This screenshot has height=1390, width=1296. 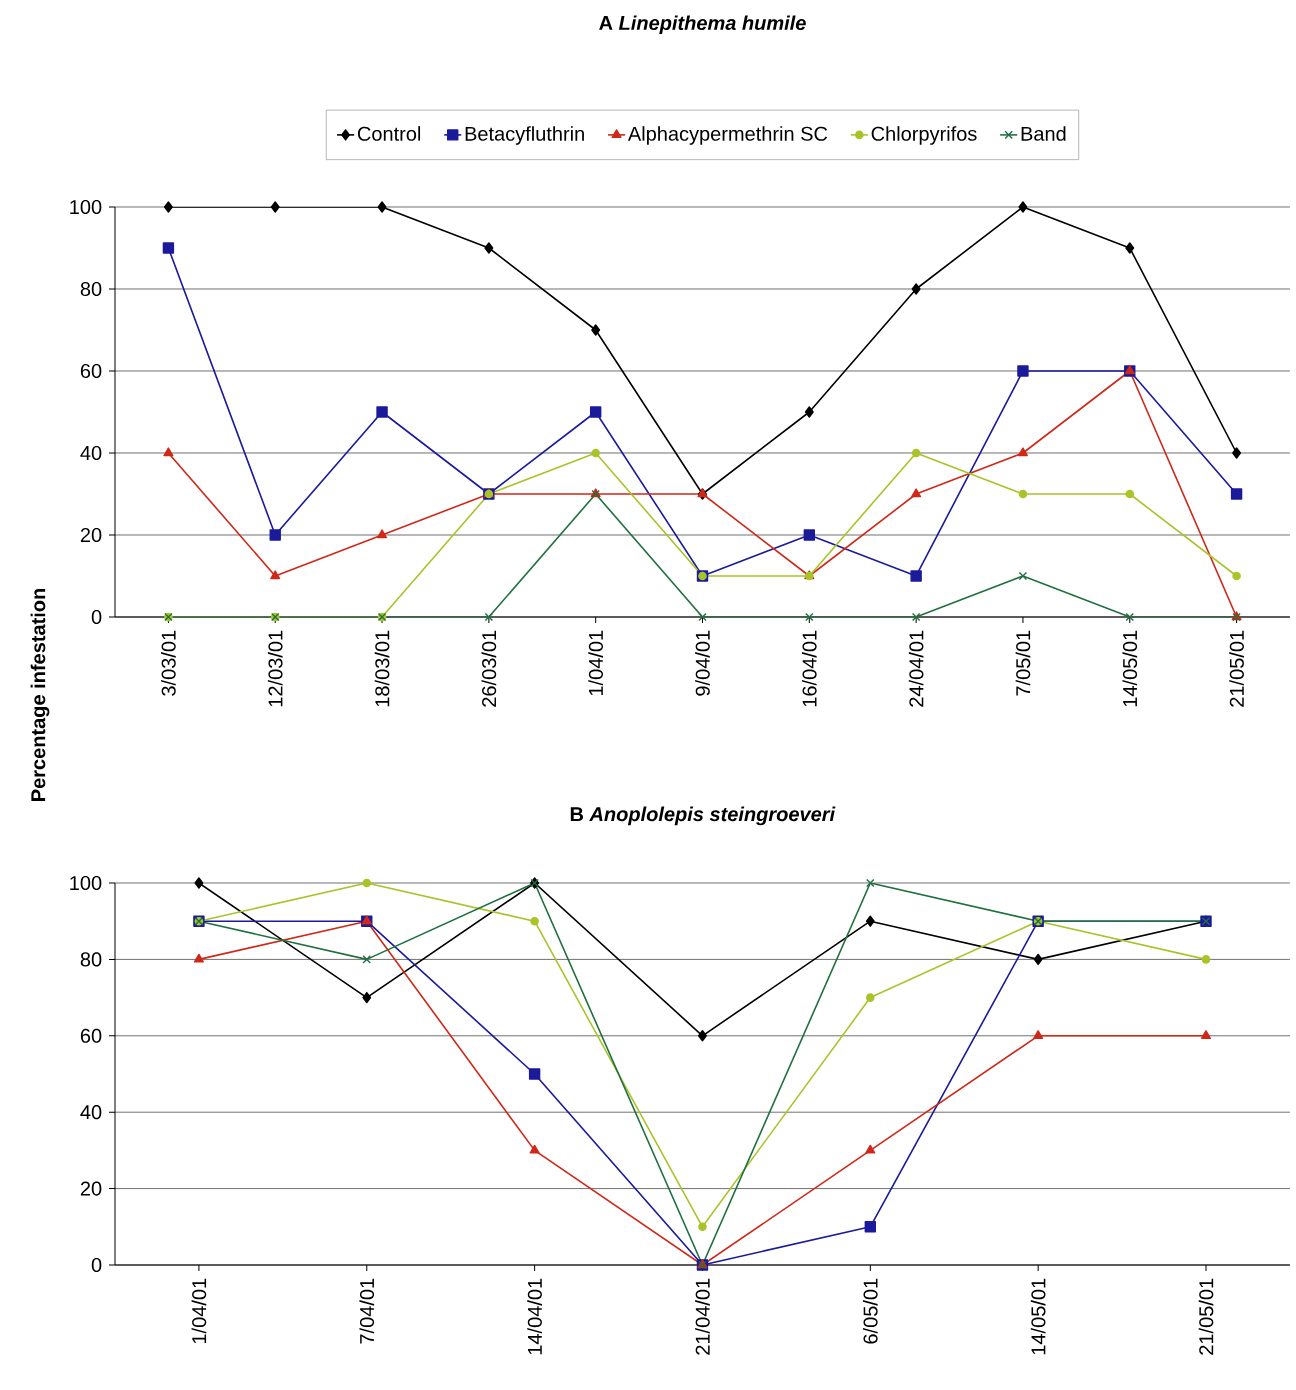 What do you see at coordinates (809, 668) in the screenshot?
I see `x-tick-label: 16/04/01` at bounding box center [809, 668].